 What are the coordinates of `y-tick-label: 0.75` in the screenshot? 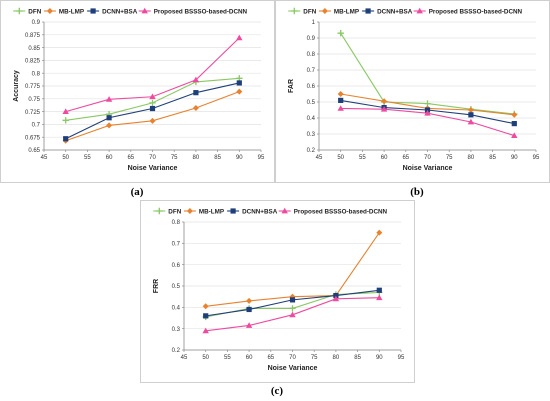 It's located at (34, 100).